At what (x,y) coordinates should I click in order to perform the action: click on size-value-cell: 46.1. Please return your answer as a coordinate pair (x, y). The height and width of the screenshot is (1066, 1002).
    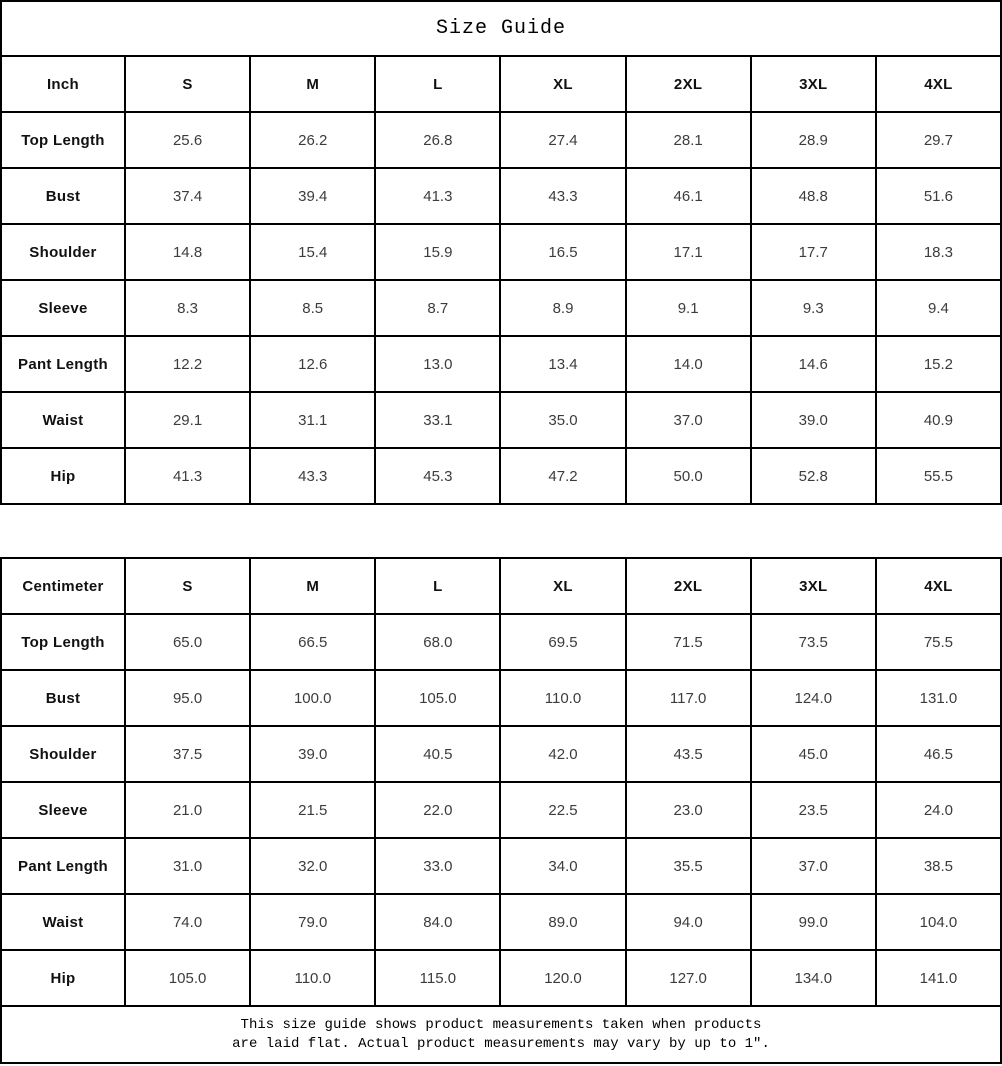
    Looking at the image, I should click on (688, 196).